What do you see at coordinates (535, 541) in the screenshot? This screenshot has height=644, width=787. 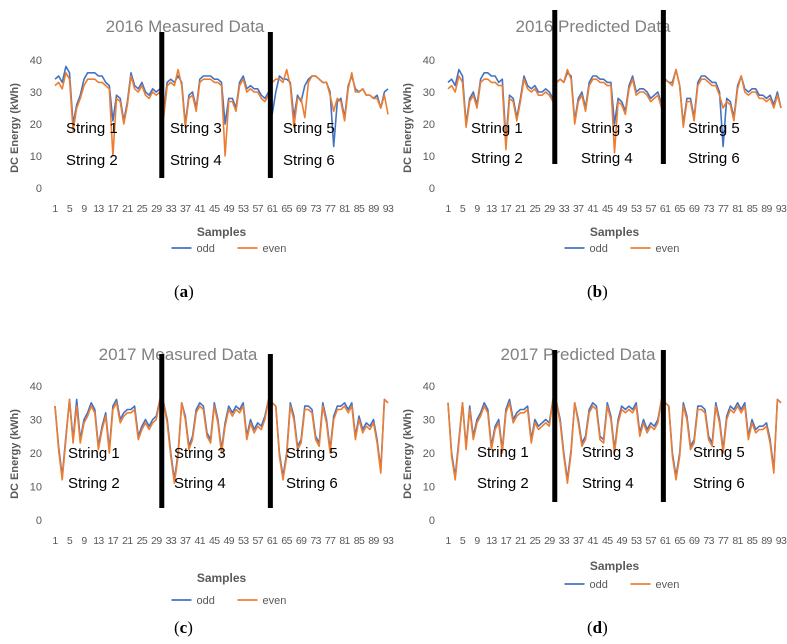 I see `x-tick-label: 25` at bounding box center [535, 541].